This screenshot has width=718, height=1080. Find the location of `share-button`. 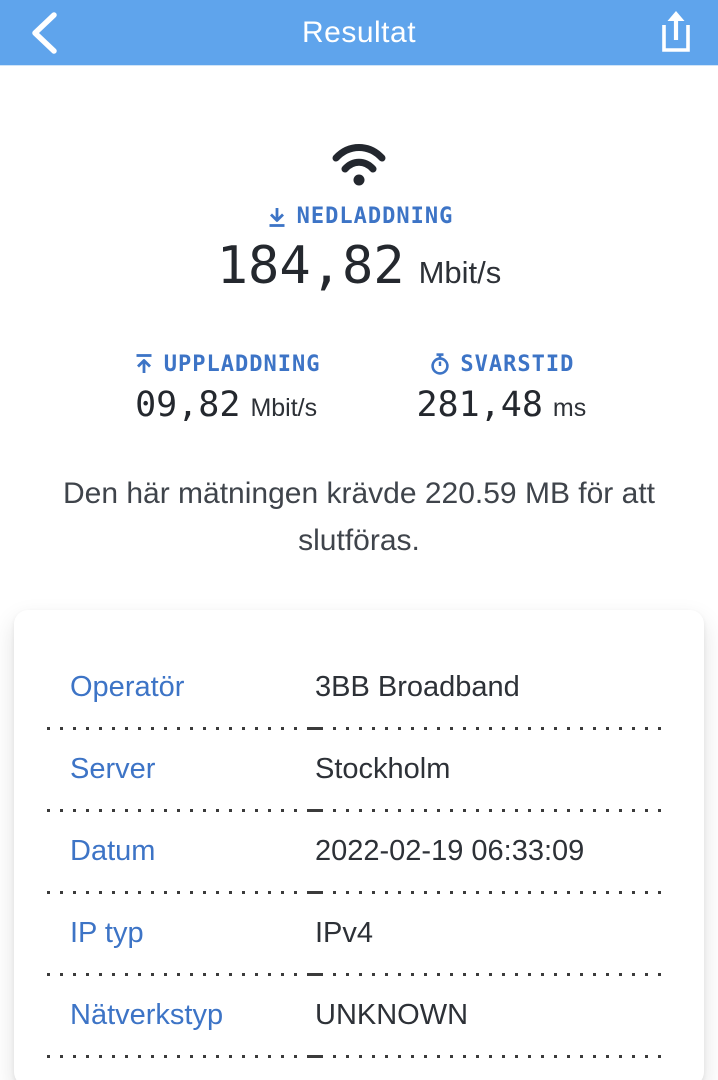

share-button is located at coordinates (674, 33).